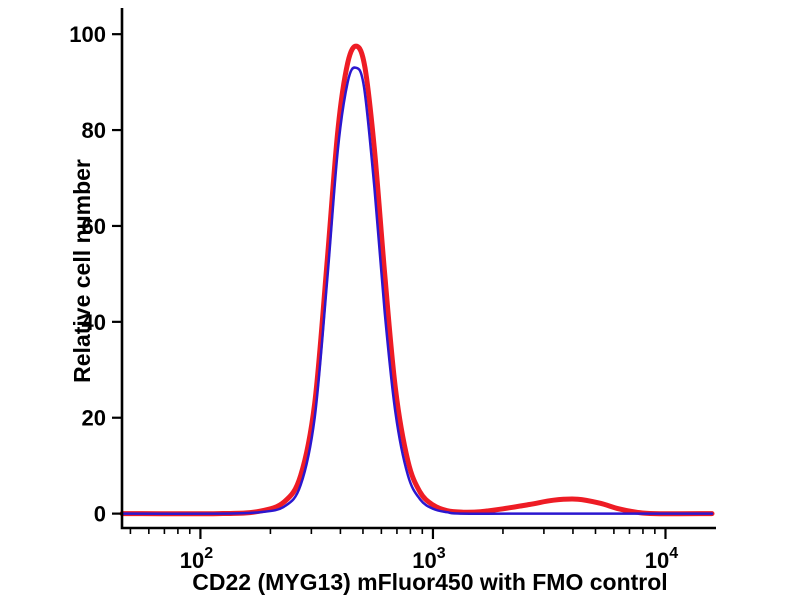 The image size is (800, 600). What do you see at coordinates (100, 514) in the screenshot?
I see `y-tick-label: 0` at bounding box center [100, 514].